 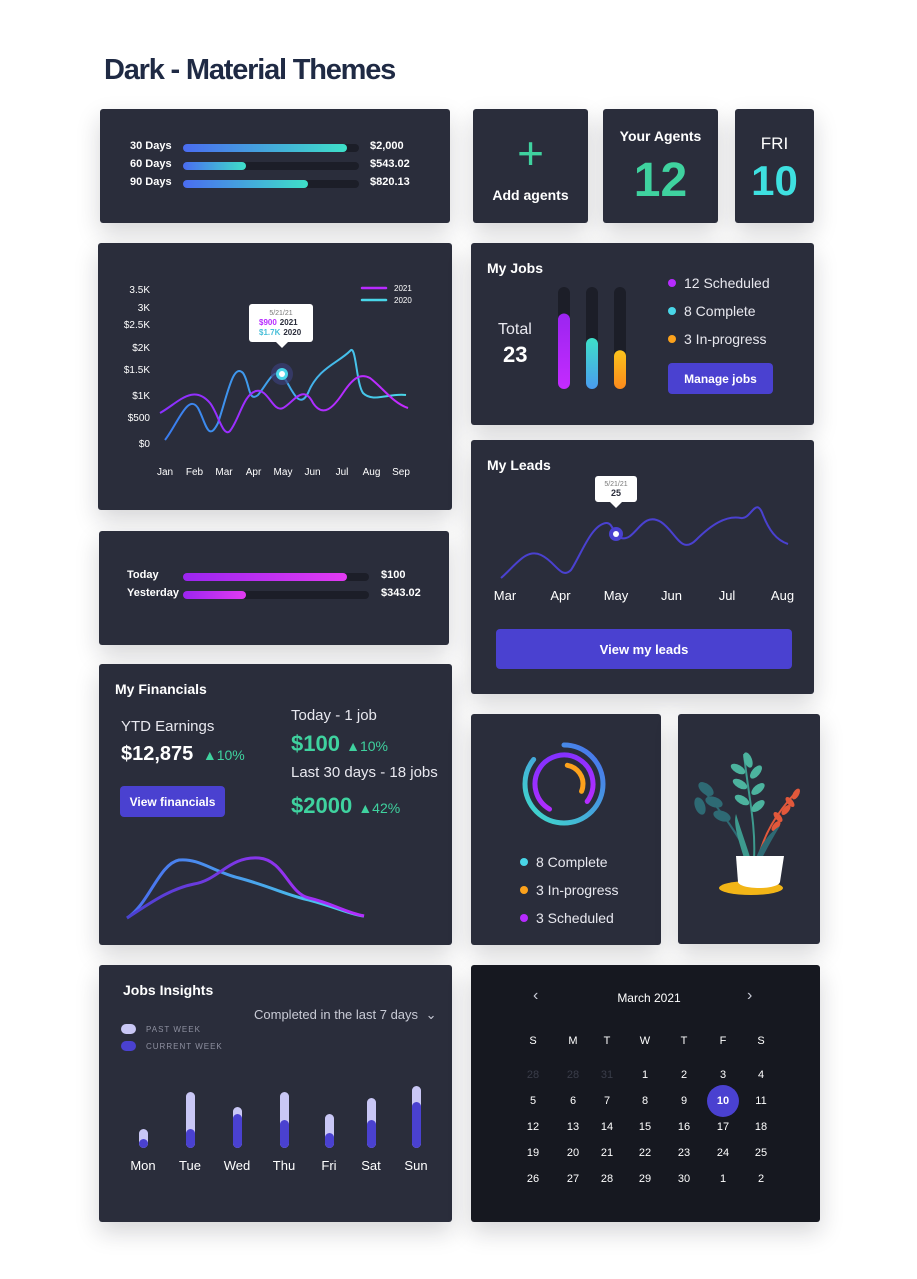 What do you see at coordinates (151, 164) in the screenshot?
I see `bar-row-label: 60 Days` at bounding box center [151, 164].